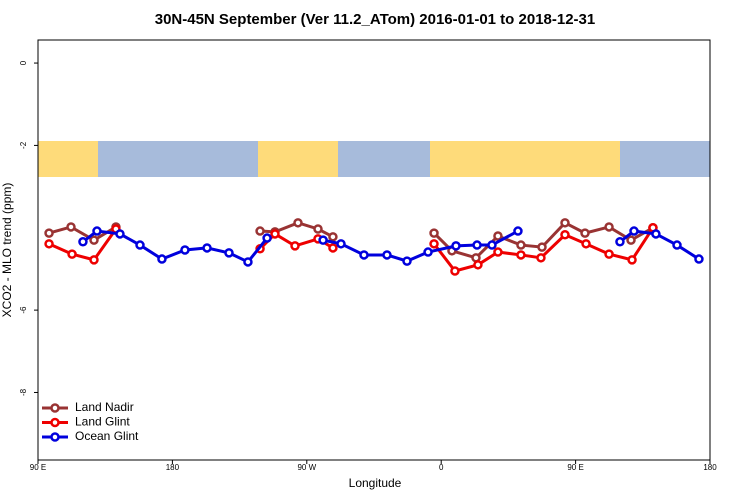  What do you see at coordinates (374, 159) in the screenshot?
I see `map-band` at bounding box center [374, 159].